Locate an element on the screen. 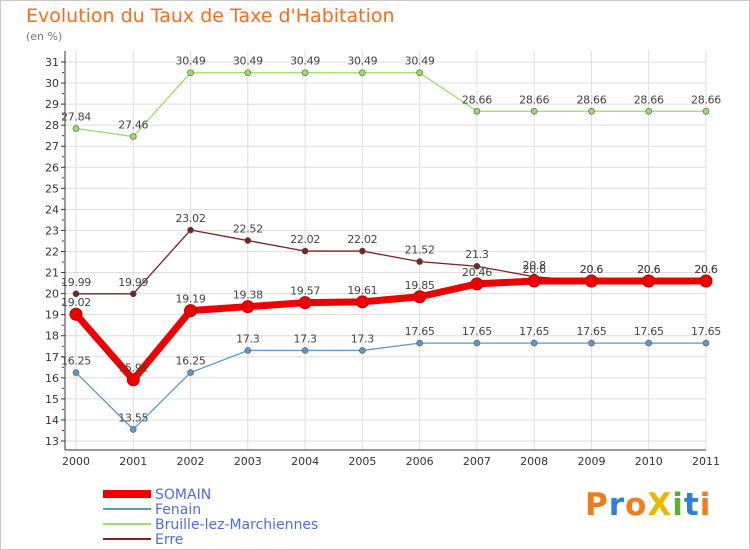  series-line-bruille-lez-marchiennes is located at coordinates (391, 105).